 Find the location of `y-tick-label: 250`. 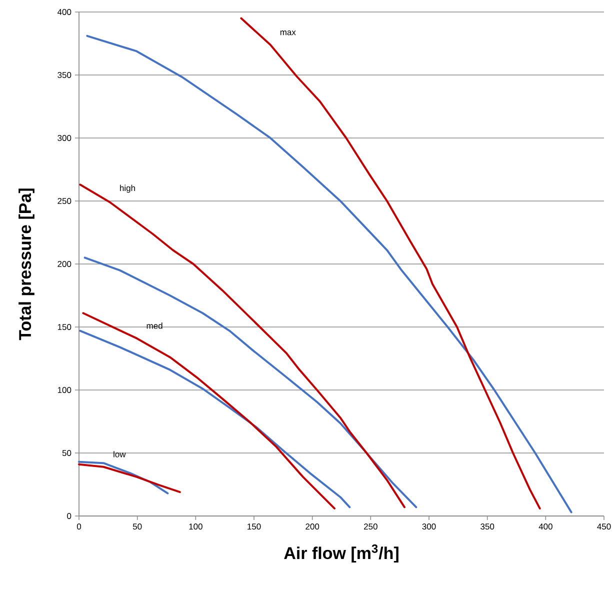

y-tick-label: 250 is located at coordinates (65, 201).